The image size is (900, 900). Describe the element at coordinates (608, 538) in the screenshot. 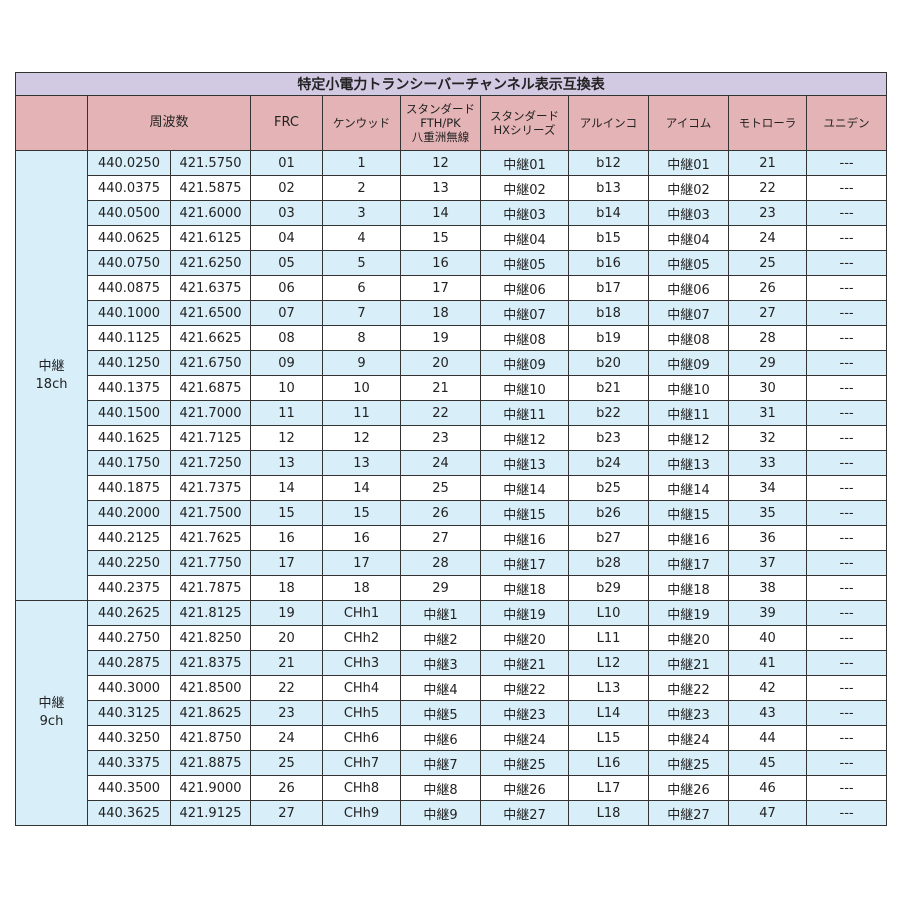

I see `table-cell: b27` at that location.